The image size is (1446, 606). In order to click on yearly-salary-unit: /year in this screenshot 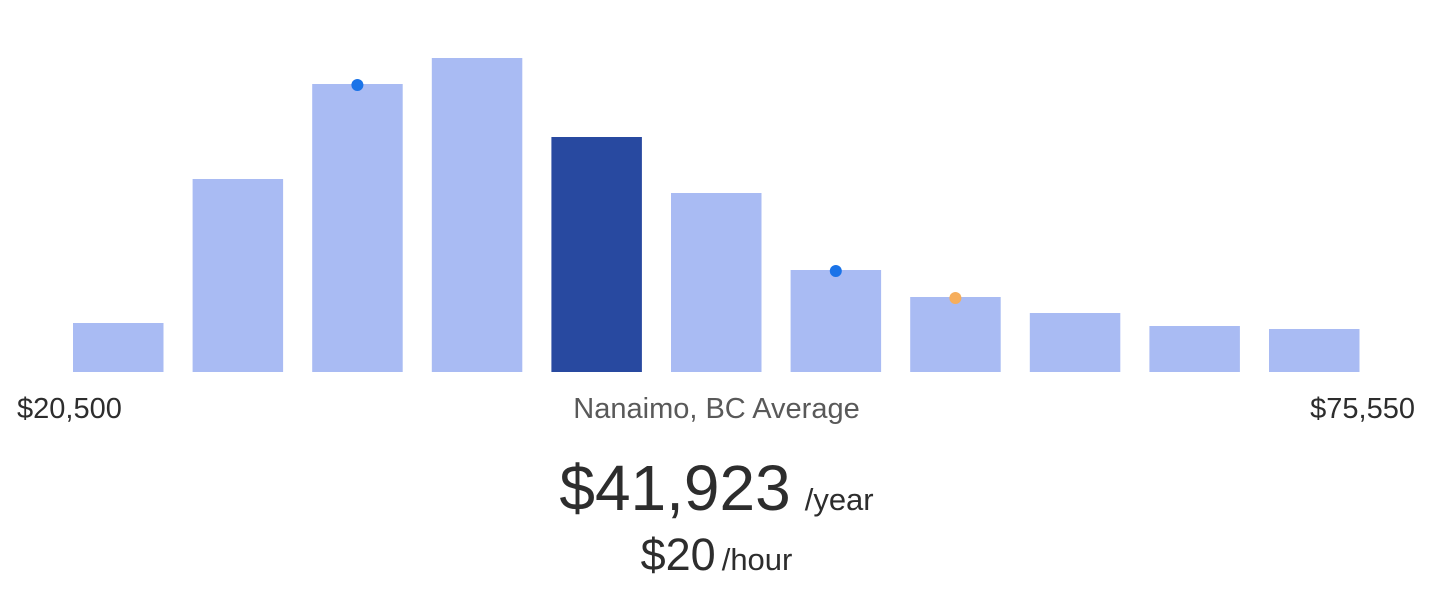, I will do `click(839, 499)`.